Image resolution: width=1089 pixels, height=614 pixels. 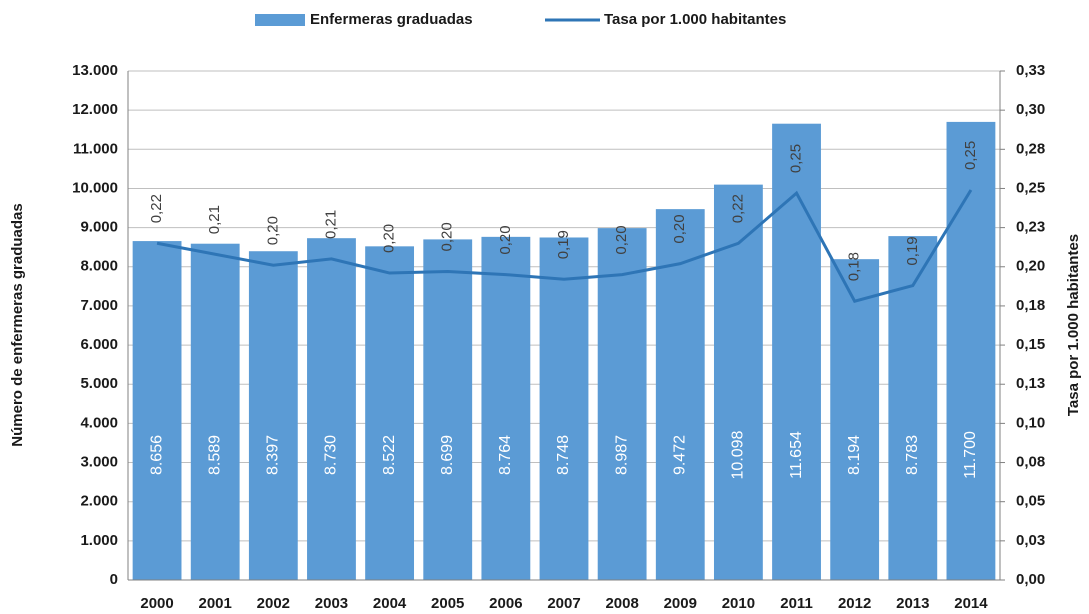 What do you see at coordinates (1030, 187) in the screenshot?
I see `y2-tick-label: 0,25` at bounding box center [1030, 187].